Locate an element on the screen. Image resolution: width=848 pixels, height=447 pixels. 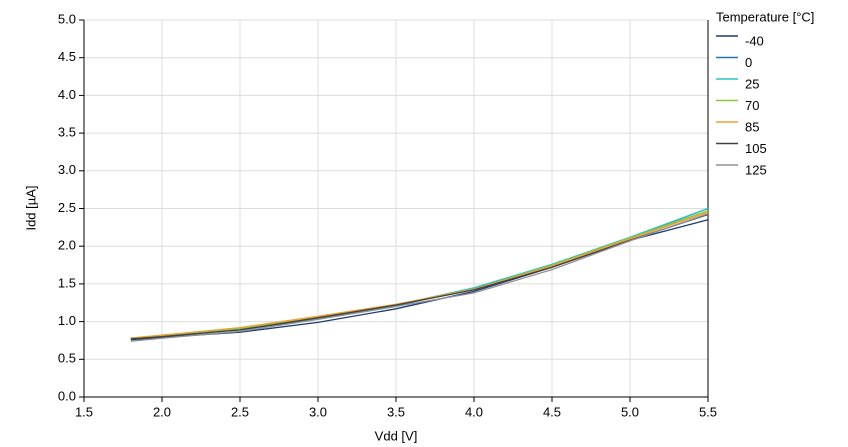
y-tick-label: 1.0 is located at coordinates (67, 320).